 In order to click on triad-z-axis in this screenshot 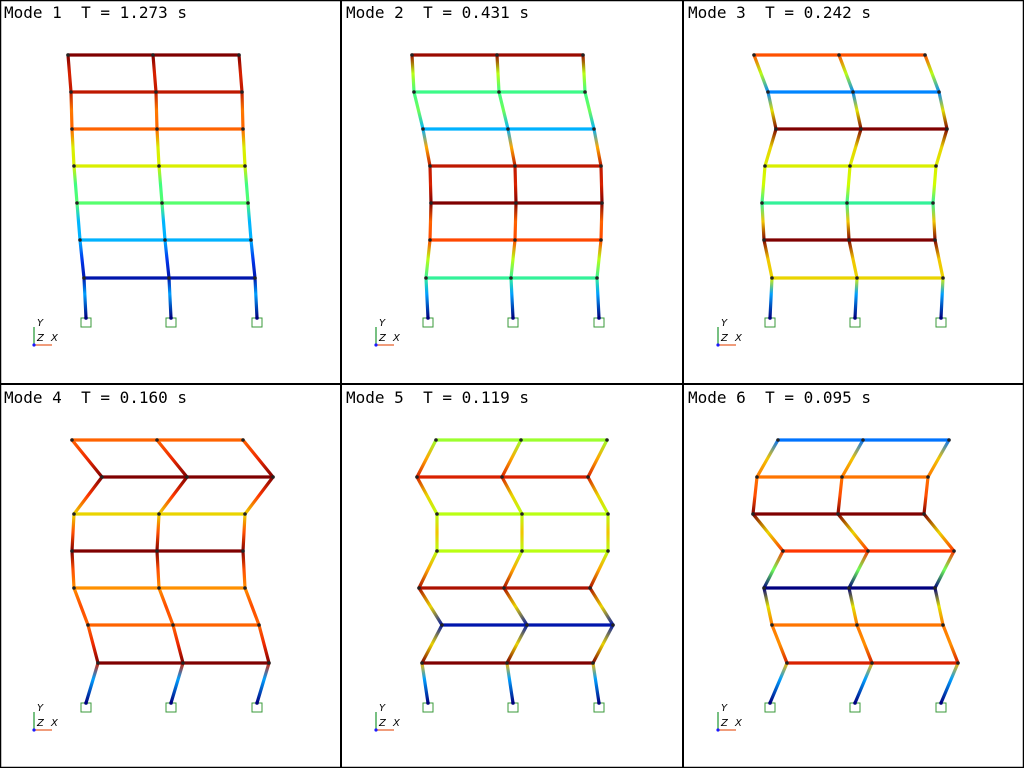, I will do `click(34, 730)`.